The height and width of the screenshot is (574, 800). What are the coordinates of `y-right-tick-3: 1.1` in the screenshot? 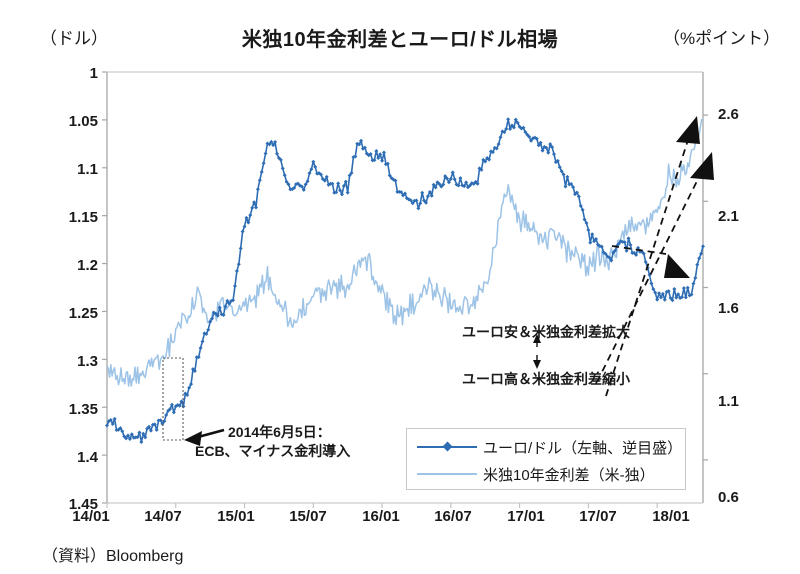 It's located at (728, 401).